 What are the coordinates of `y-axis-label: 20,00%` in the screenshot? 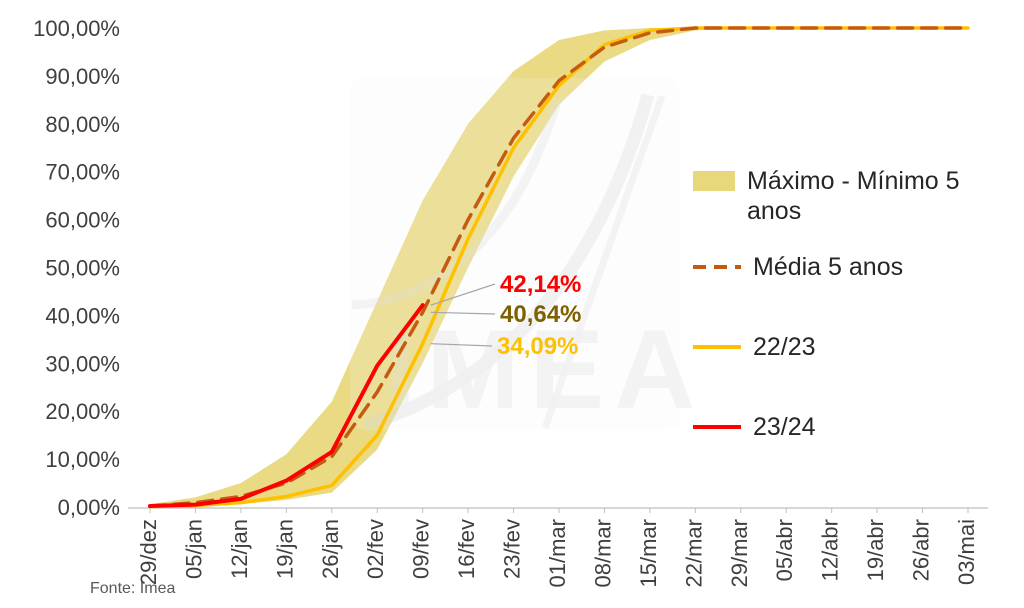 It's located at (82, 411).